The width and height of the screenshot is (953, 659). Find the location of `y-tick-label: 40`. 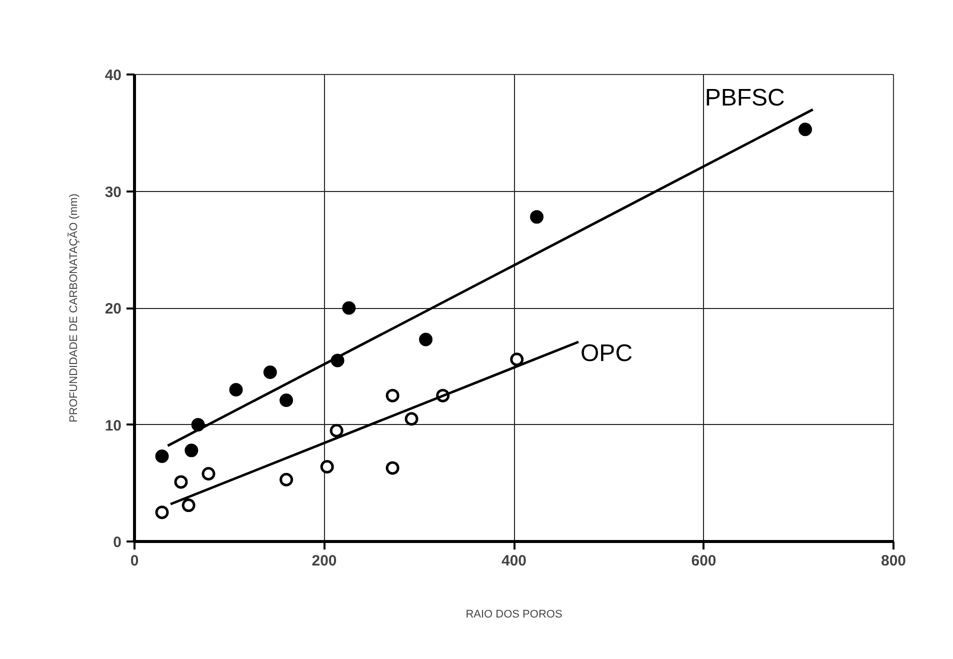

y-tick-label: 40 is located at coordinates (113, 75).